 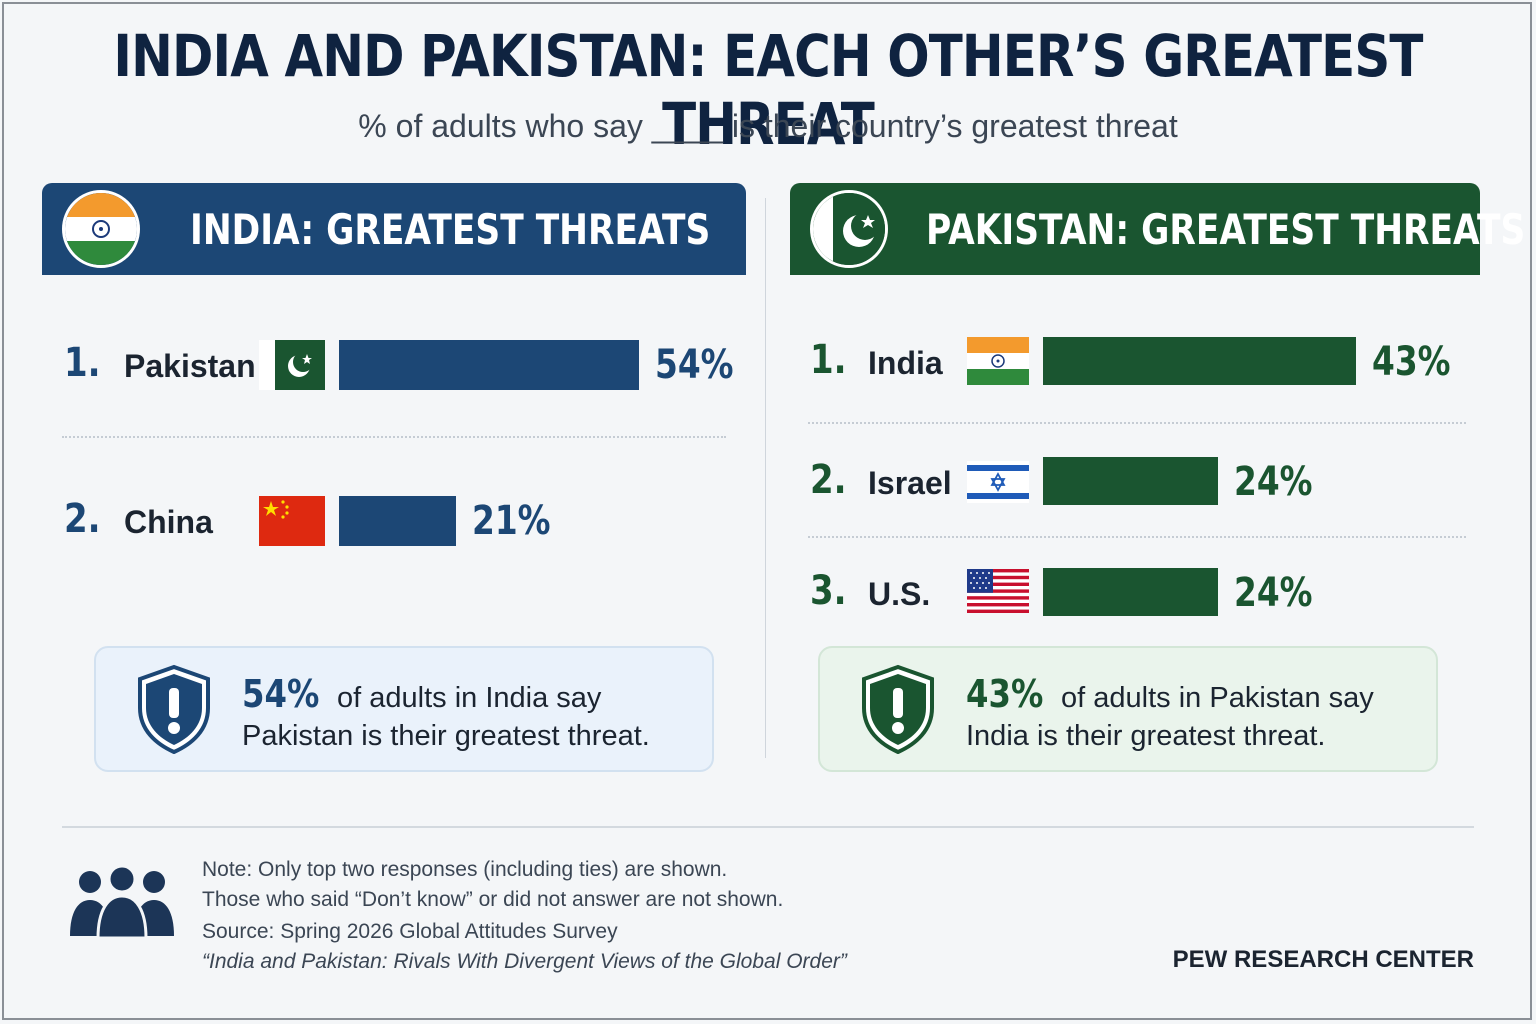 What do you see at coordinates (1005, 694) in the screenshot?
I see `callout-value: 43%` at bounding box center [1005, 694].